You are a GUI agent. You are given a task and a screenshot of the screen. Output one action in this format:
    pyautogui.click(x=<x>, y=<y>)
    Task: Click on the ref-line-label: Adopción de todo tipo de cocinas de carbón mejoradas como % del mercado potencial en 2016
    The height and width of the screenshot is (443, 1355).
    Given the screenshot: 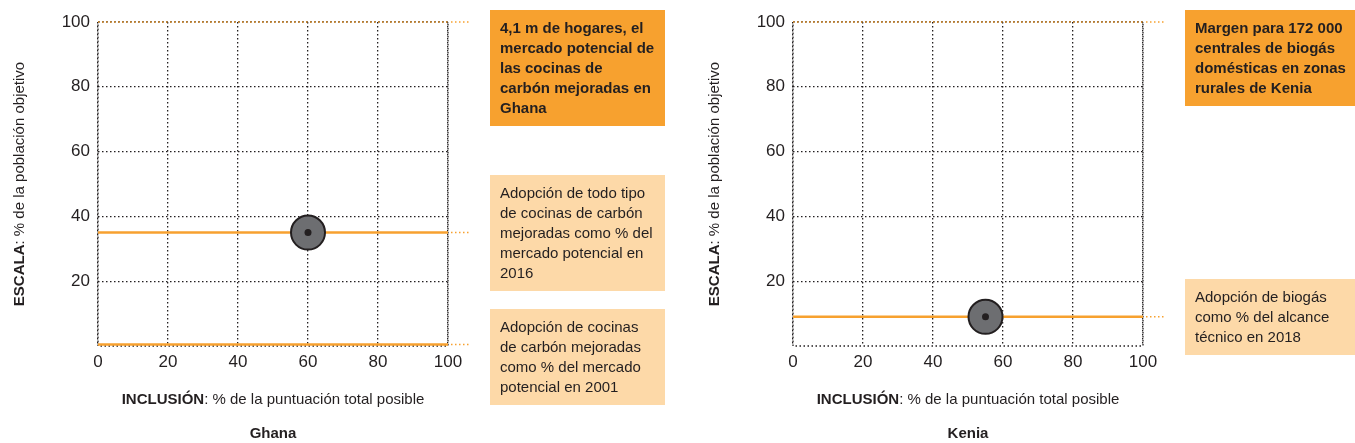 What is the action you would take?
    pyautogui.click(x=577, y=232)
    